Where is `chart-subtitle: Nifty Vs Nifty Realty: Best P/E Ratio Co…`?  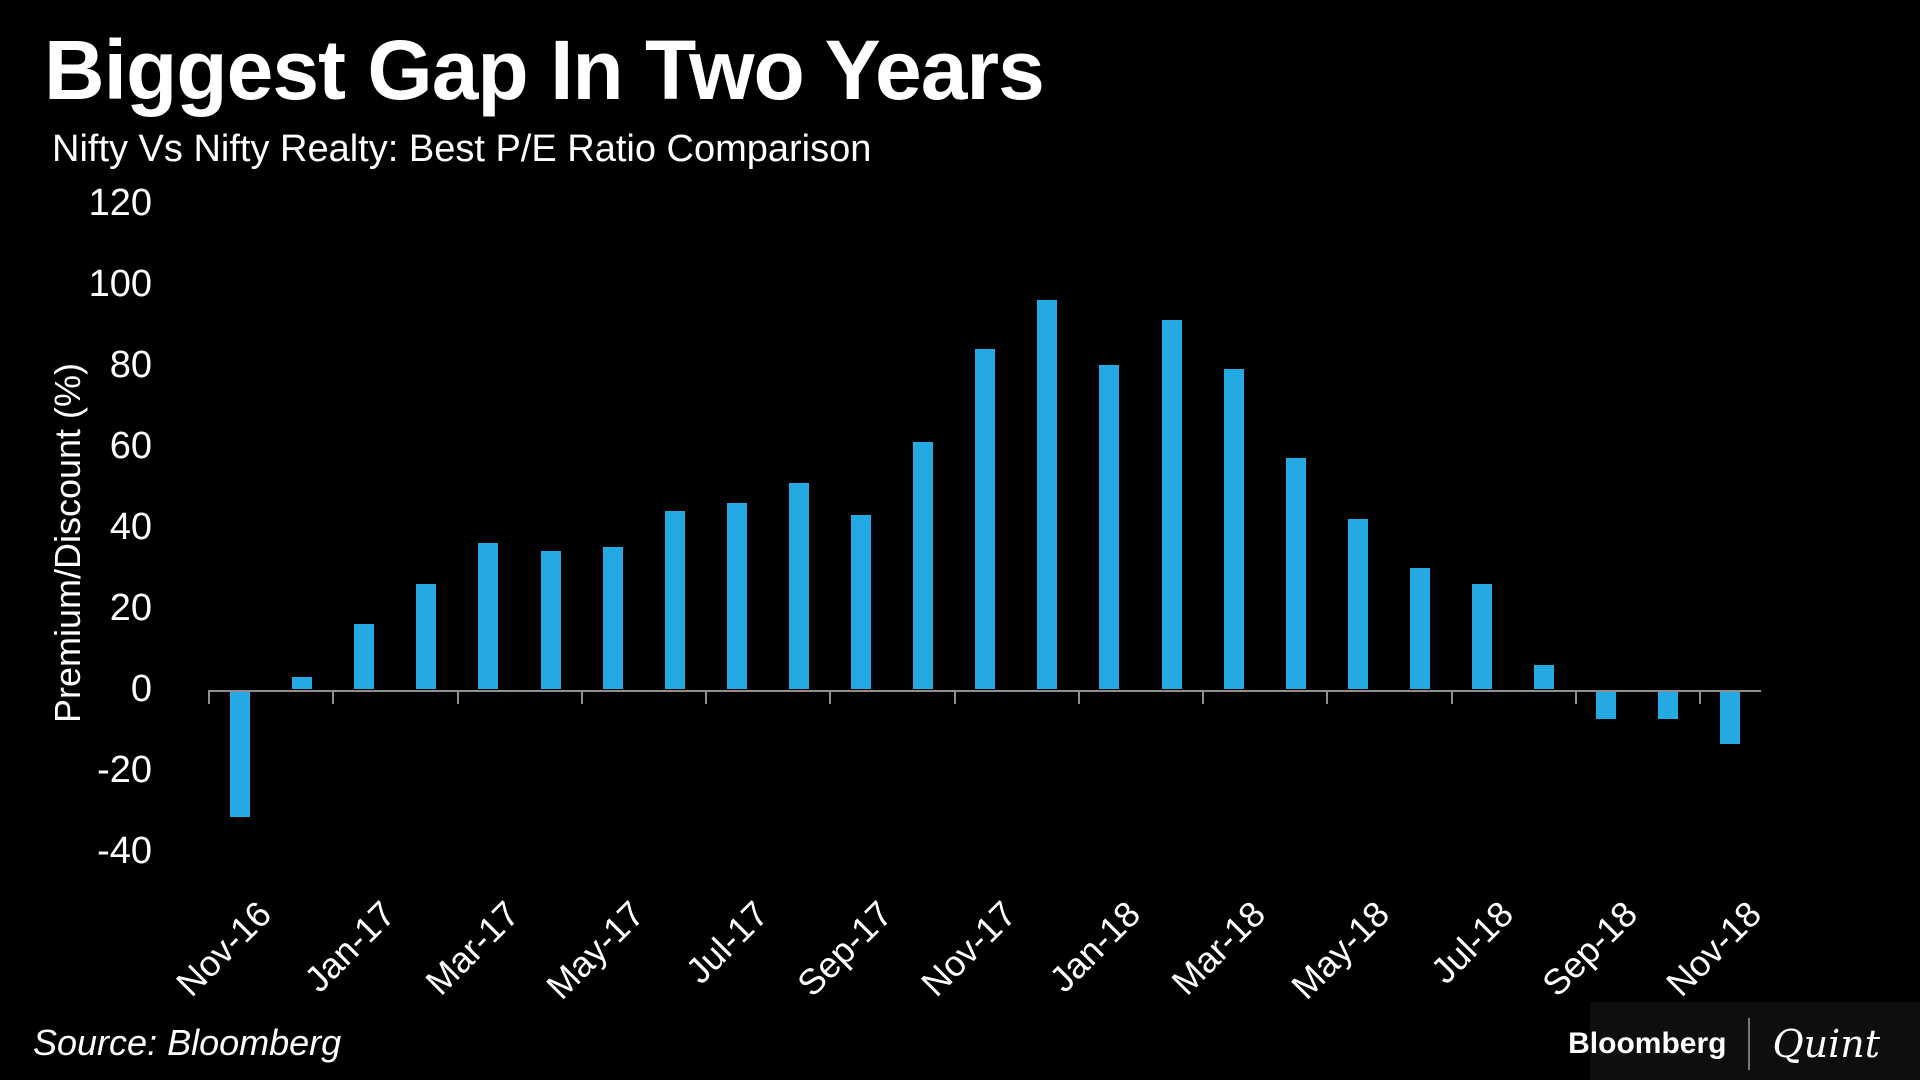 chart-subtitle: Nifty Vs Nifty Realty: Best P/E Ratio Co… is located at coordinates (462, 149).